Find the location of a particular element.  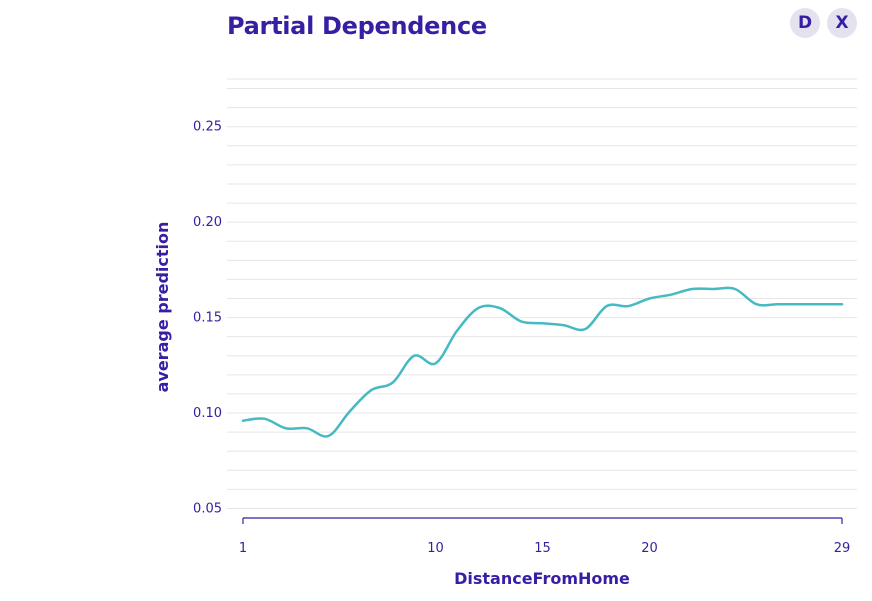

chart-title: Partial Dependence is located at coordinates (357, 26).